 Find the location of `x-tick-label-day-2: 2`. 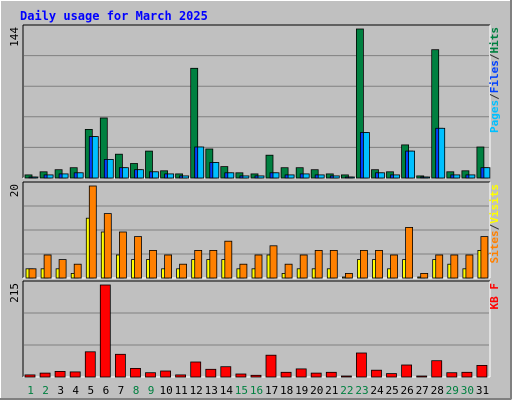

x-tick-label-day-2: 2 is located at coordinates (45, 390).